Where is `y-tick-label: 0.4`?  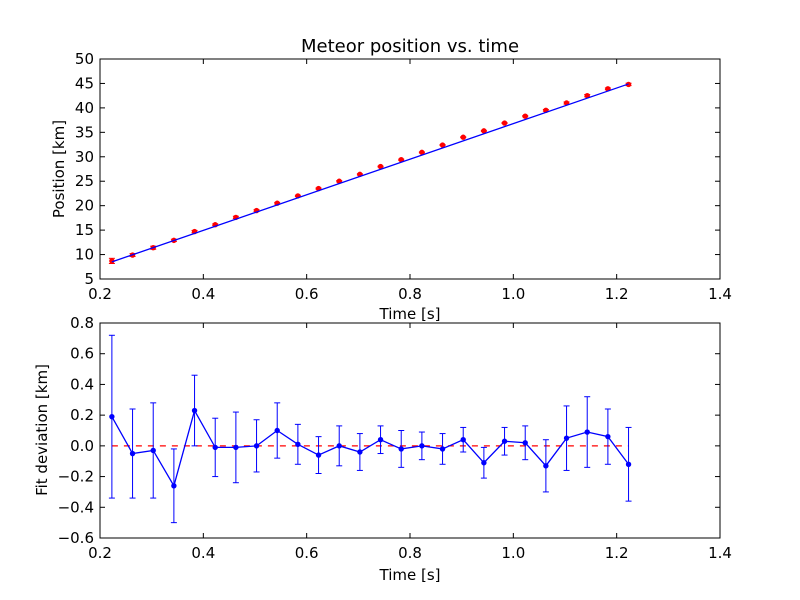
y-tick-label: 0.4 is located at coordinates (82, 384).